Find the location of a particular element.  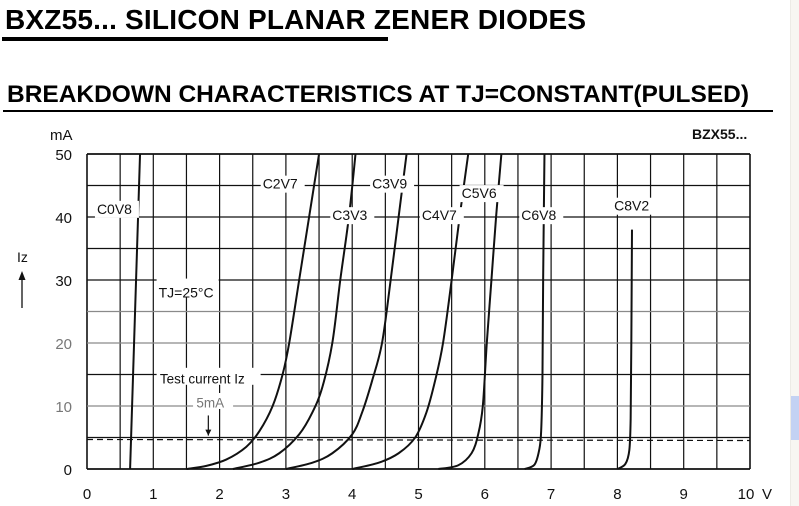

y-tick-label: 30 is located at coordinates (63, 281).